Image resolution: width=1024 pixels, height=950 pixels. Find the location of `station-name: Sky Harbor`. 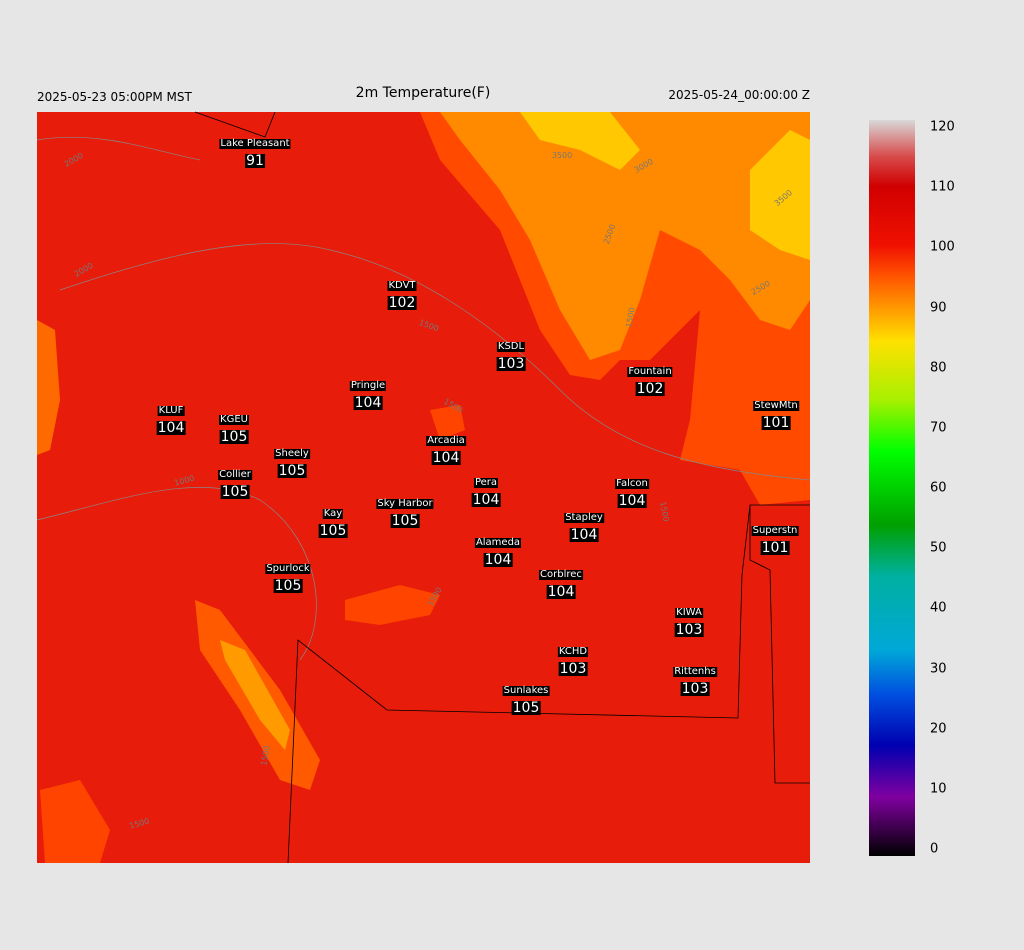

station-name: Sky Harbor is located at coordinates (405, 503).